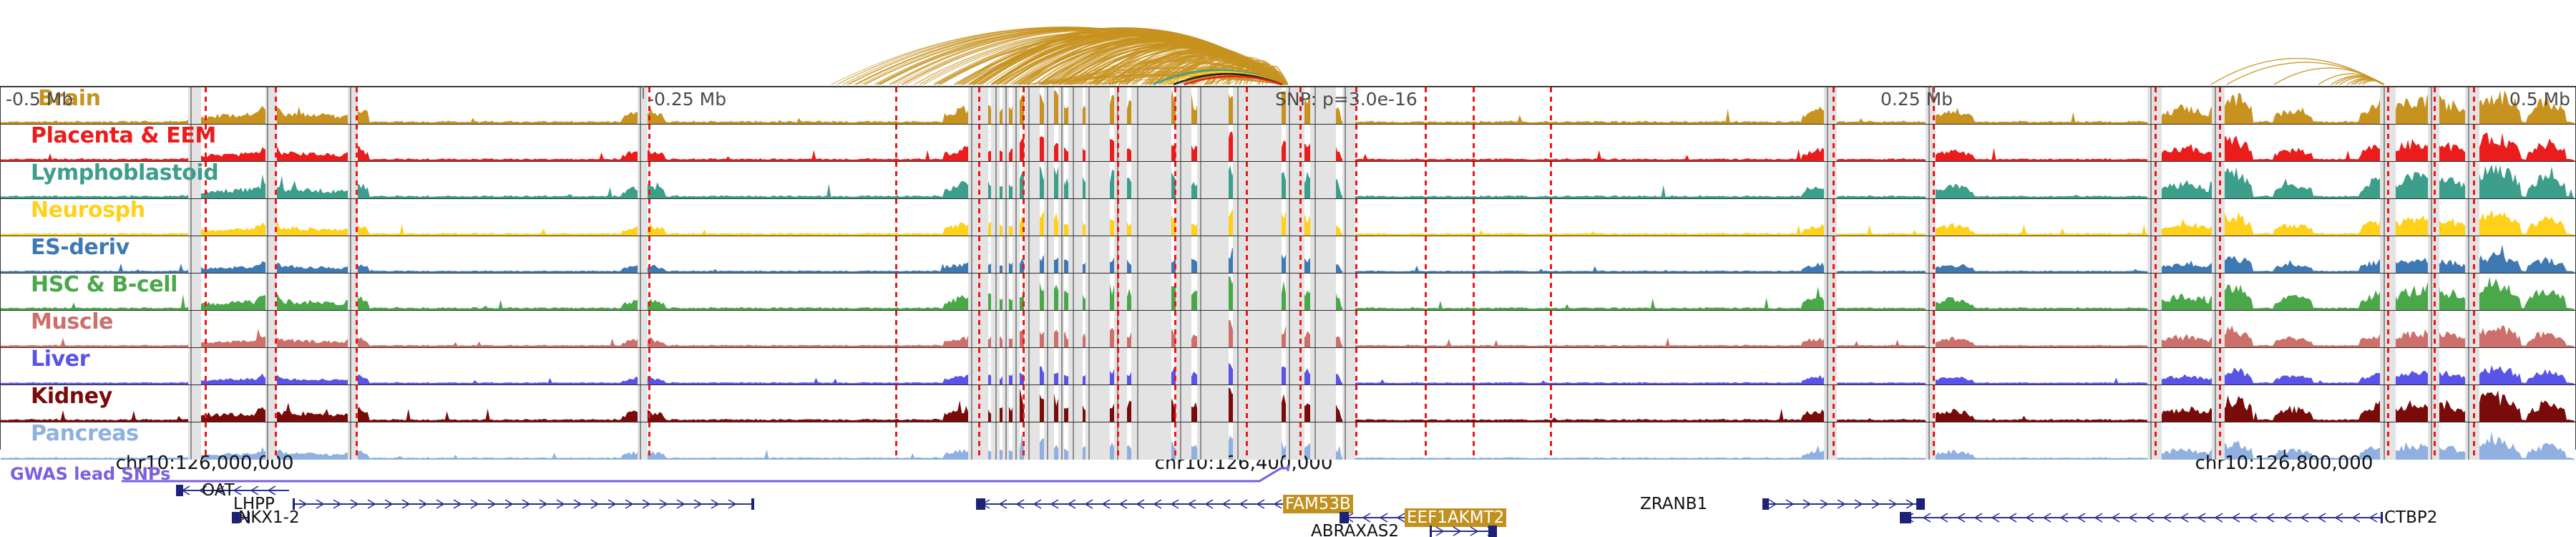 The height and width of the screenshot is (537, 2576). What do you see at coordinates (1674, 504) in the screenshot?
I see `gene-label-zranb1: ZRANB1` at bounding box center [1674, 504].